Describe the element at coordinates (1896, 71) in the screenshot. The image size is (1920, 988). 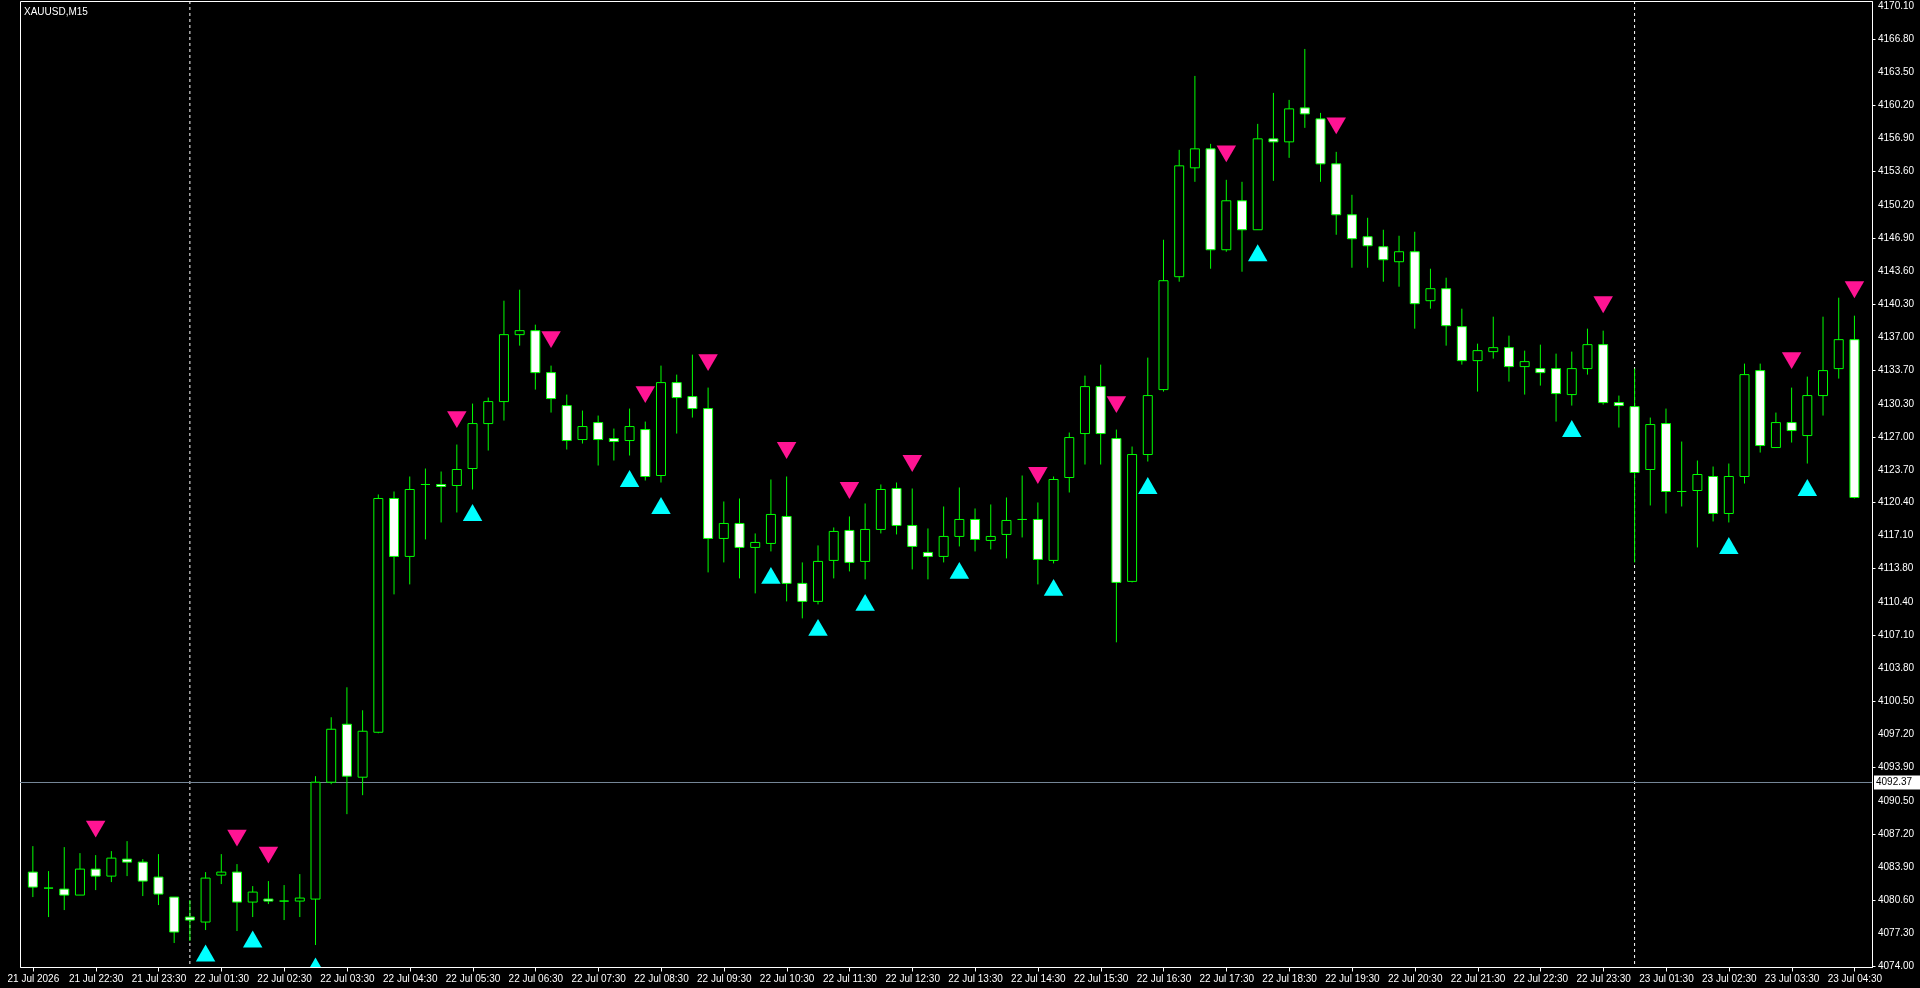
I see `y-tick-label: 4163.50` at that location.